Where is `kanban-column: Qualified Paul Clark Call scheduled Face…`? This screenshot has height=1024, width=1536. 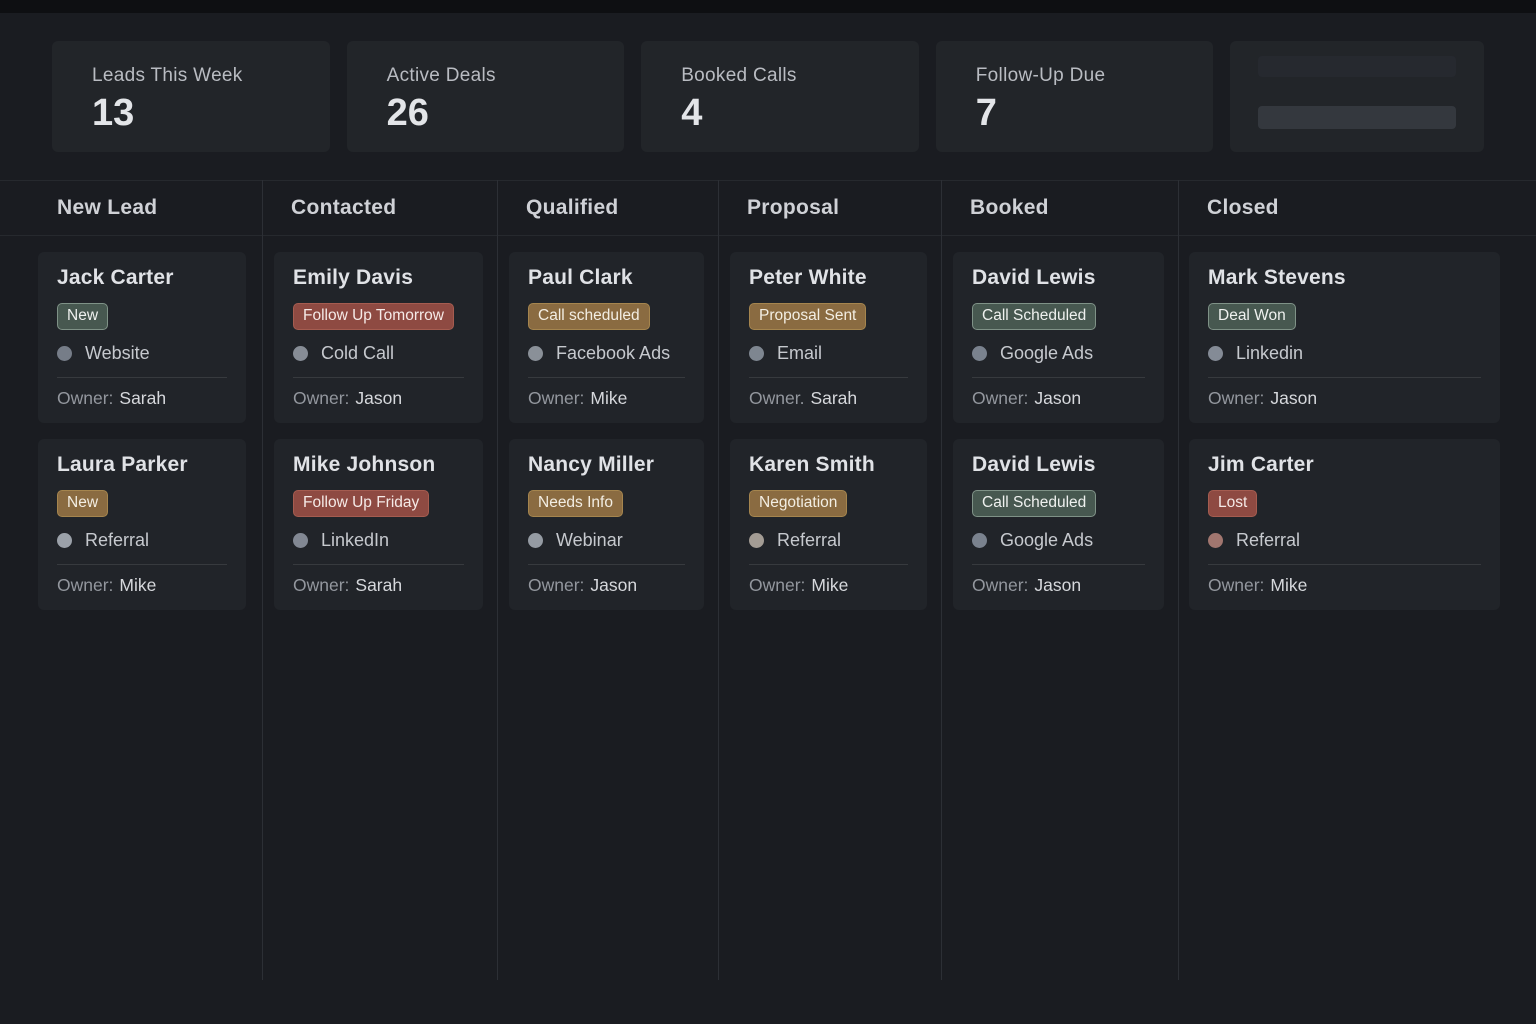 kanban-column: Qualified Paul Clark Call scheduled Face… is located at coordinates (607, 580).